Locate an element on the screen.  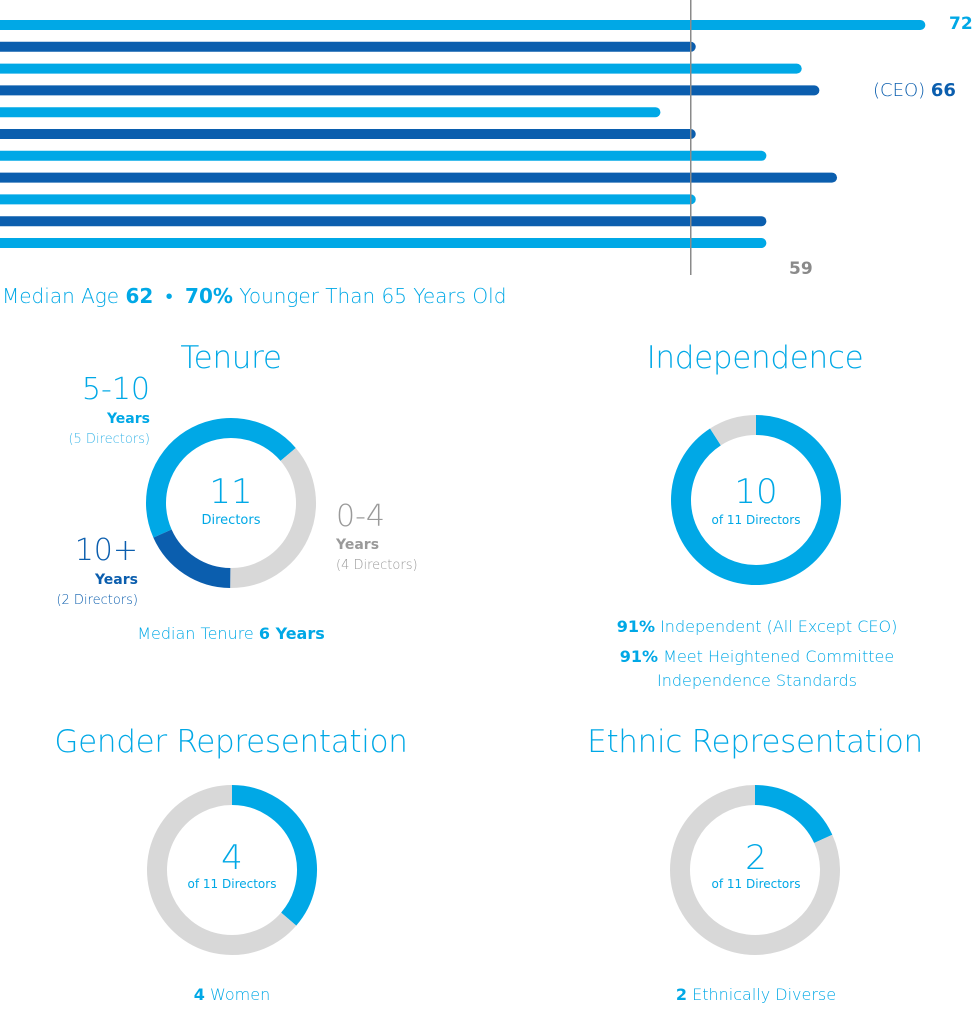
tenure-0-4-range: 0-4 is located at coordinates (360, 516).